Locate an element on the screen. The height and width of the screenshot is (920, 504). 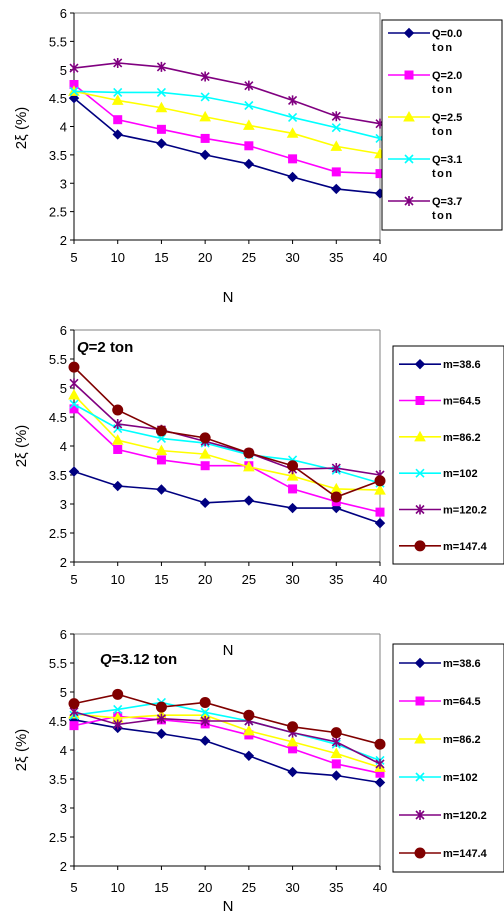
x-tick-label: 25 is located at coordinates (249, 887).